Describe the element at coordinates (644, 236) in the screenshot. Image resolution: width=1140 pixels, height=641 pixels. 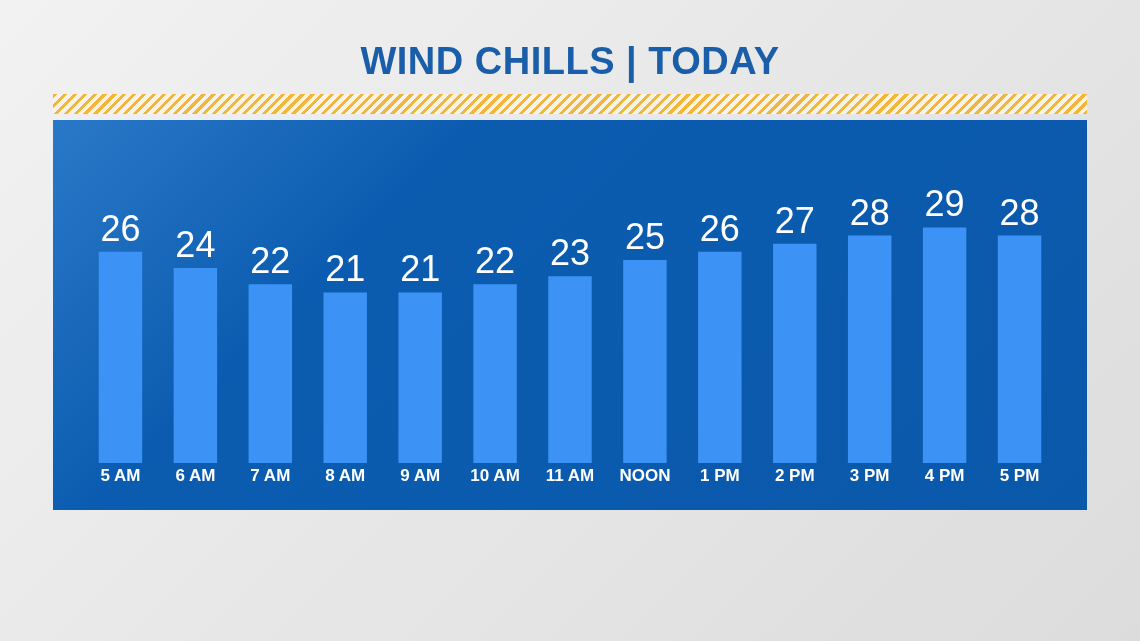
I see `data-label: 25` at that location.